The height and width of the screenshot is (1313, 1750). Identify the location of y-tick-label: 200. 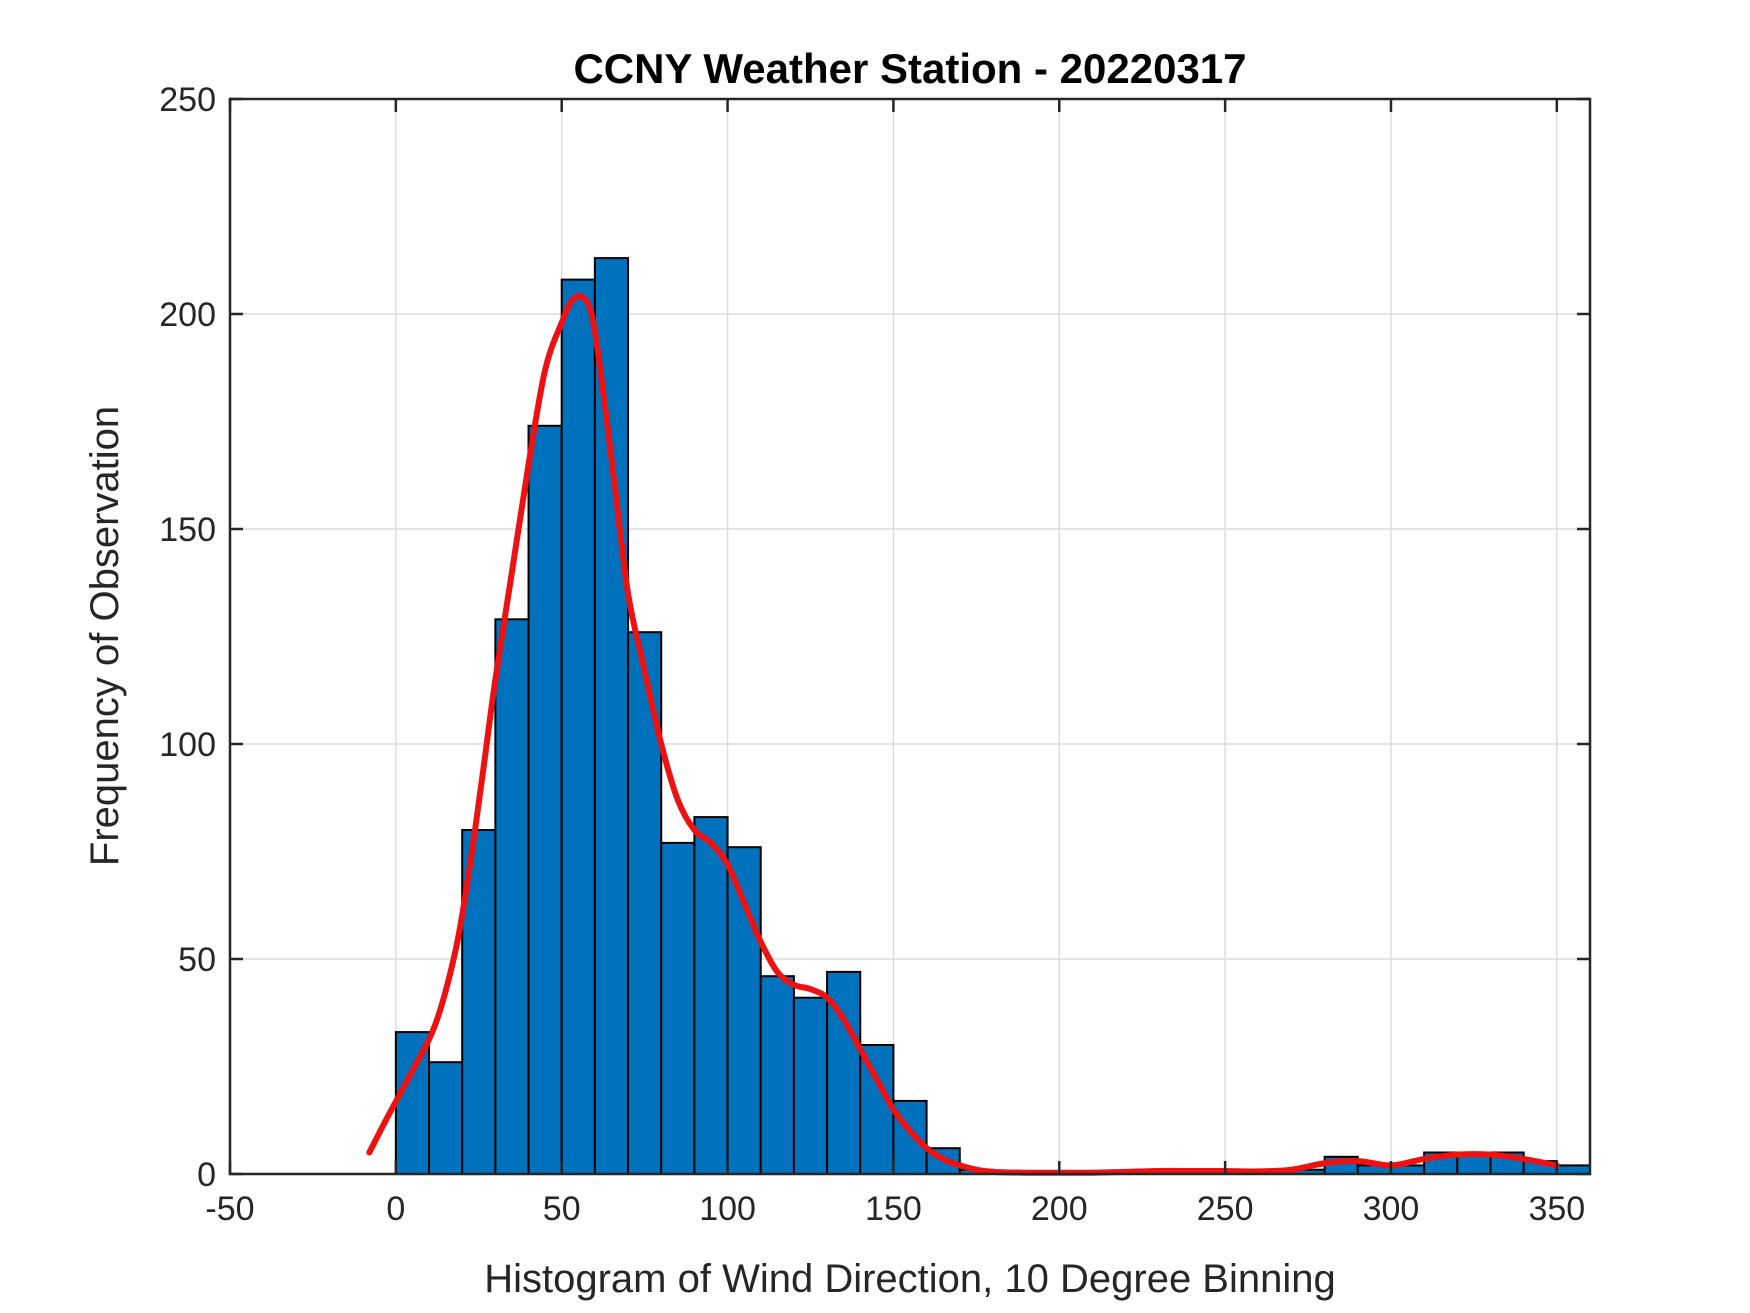
(187, 315).